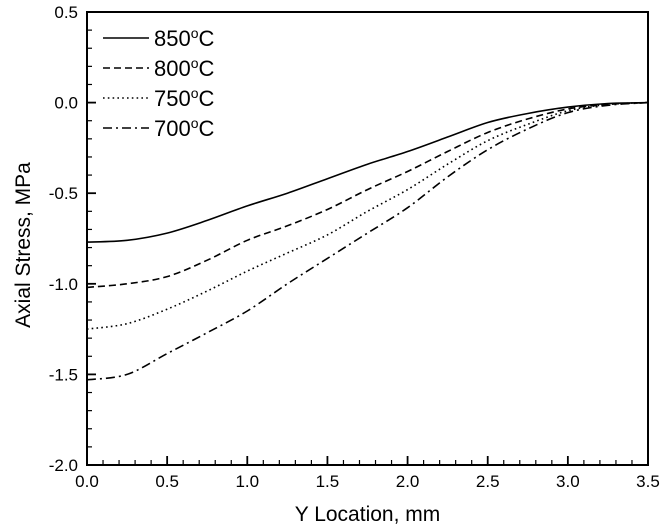 The height and width of the screenshot is (530, 663). Describe the element at coordinates (63, 193) in the screenshot. I see `y-tick-label: -0.5` at that location.